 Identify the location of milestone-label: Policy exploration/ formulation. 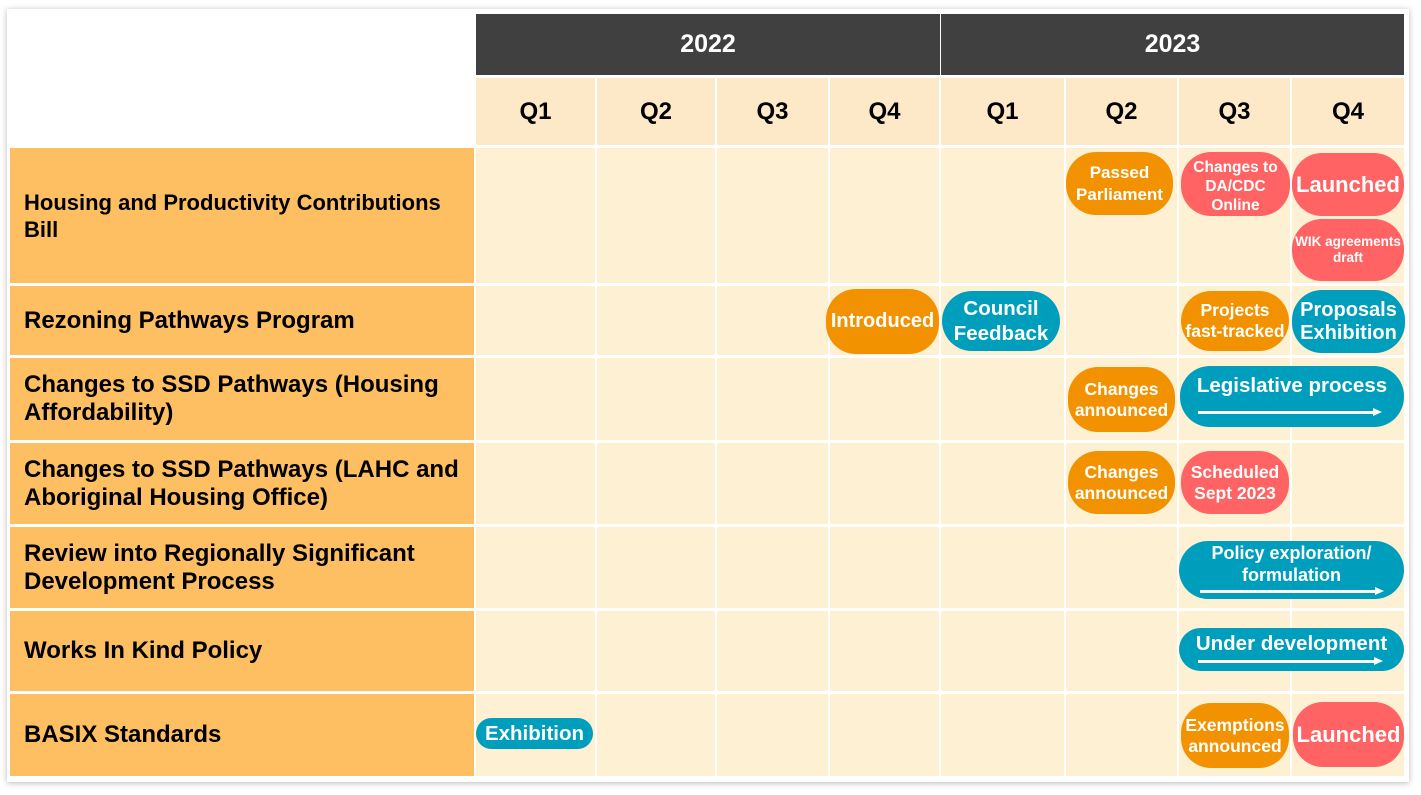
(1291, 564).